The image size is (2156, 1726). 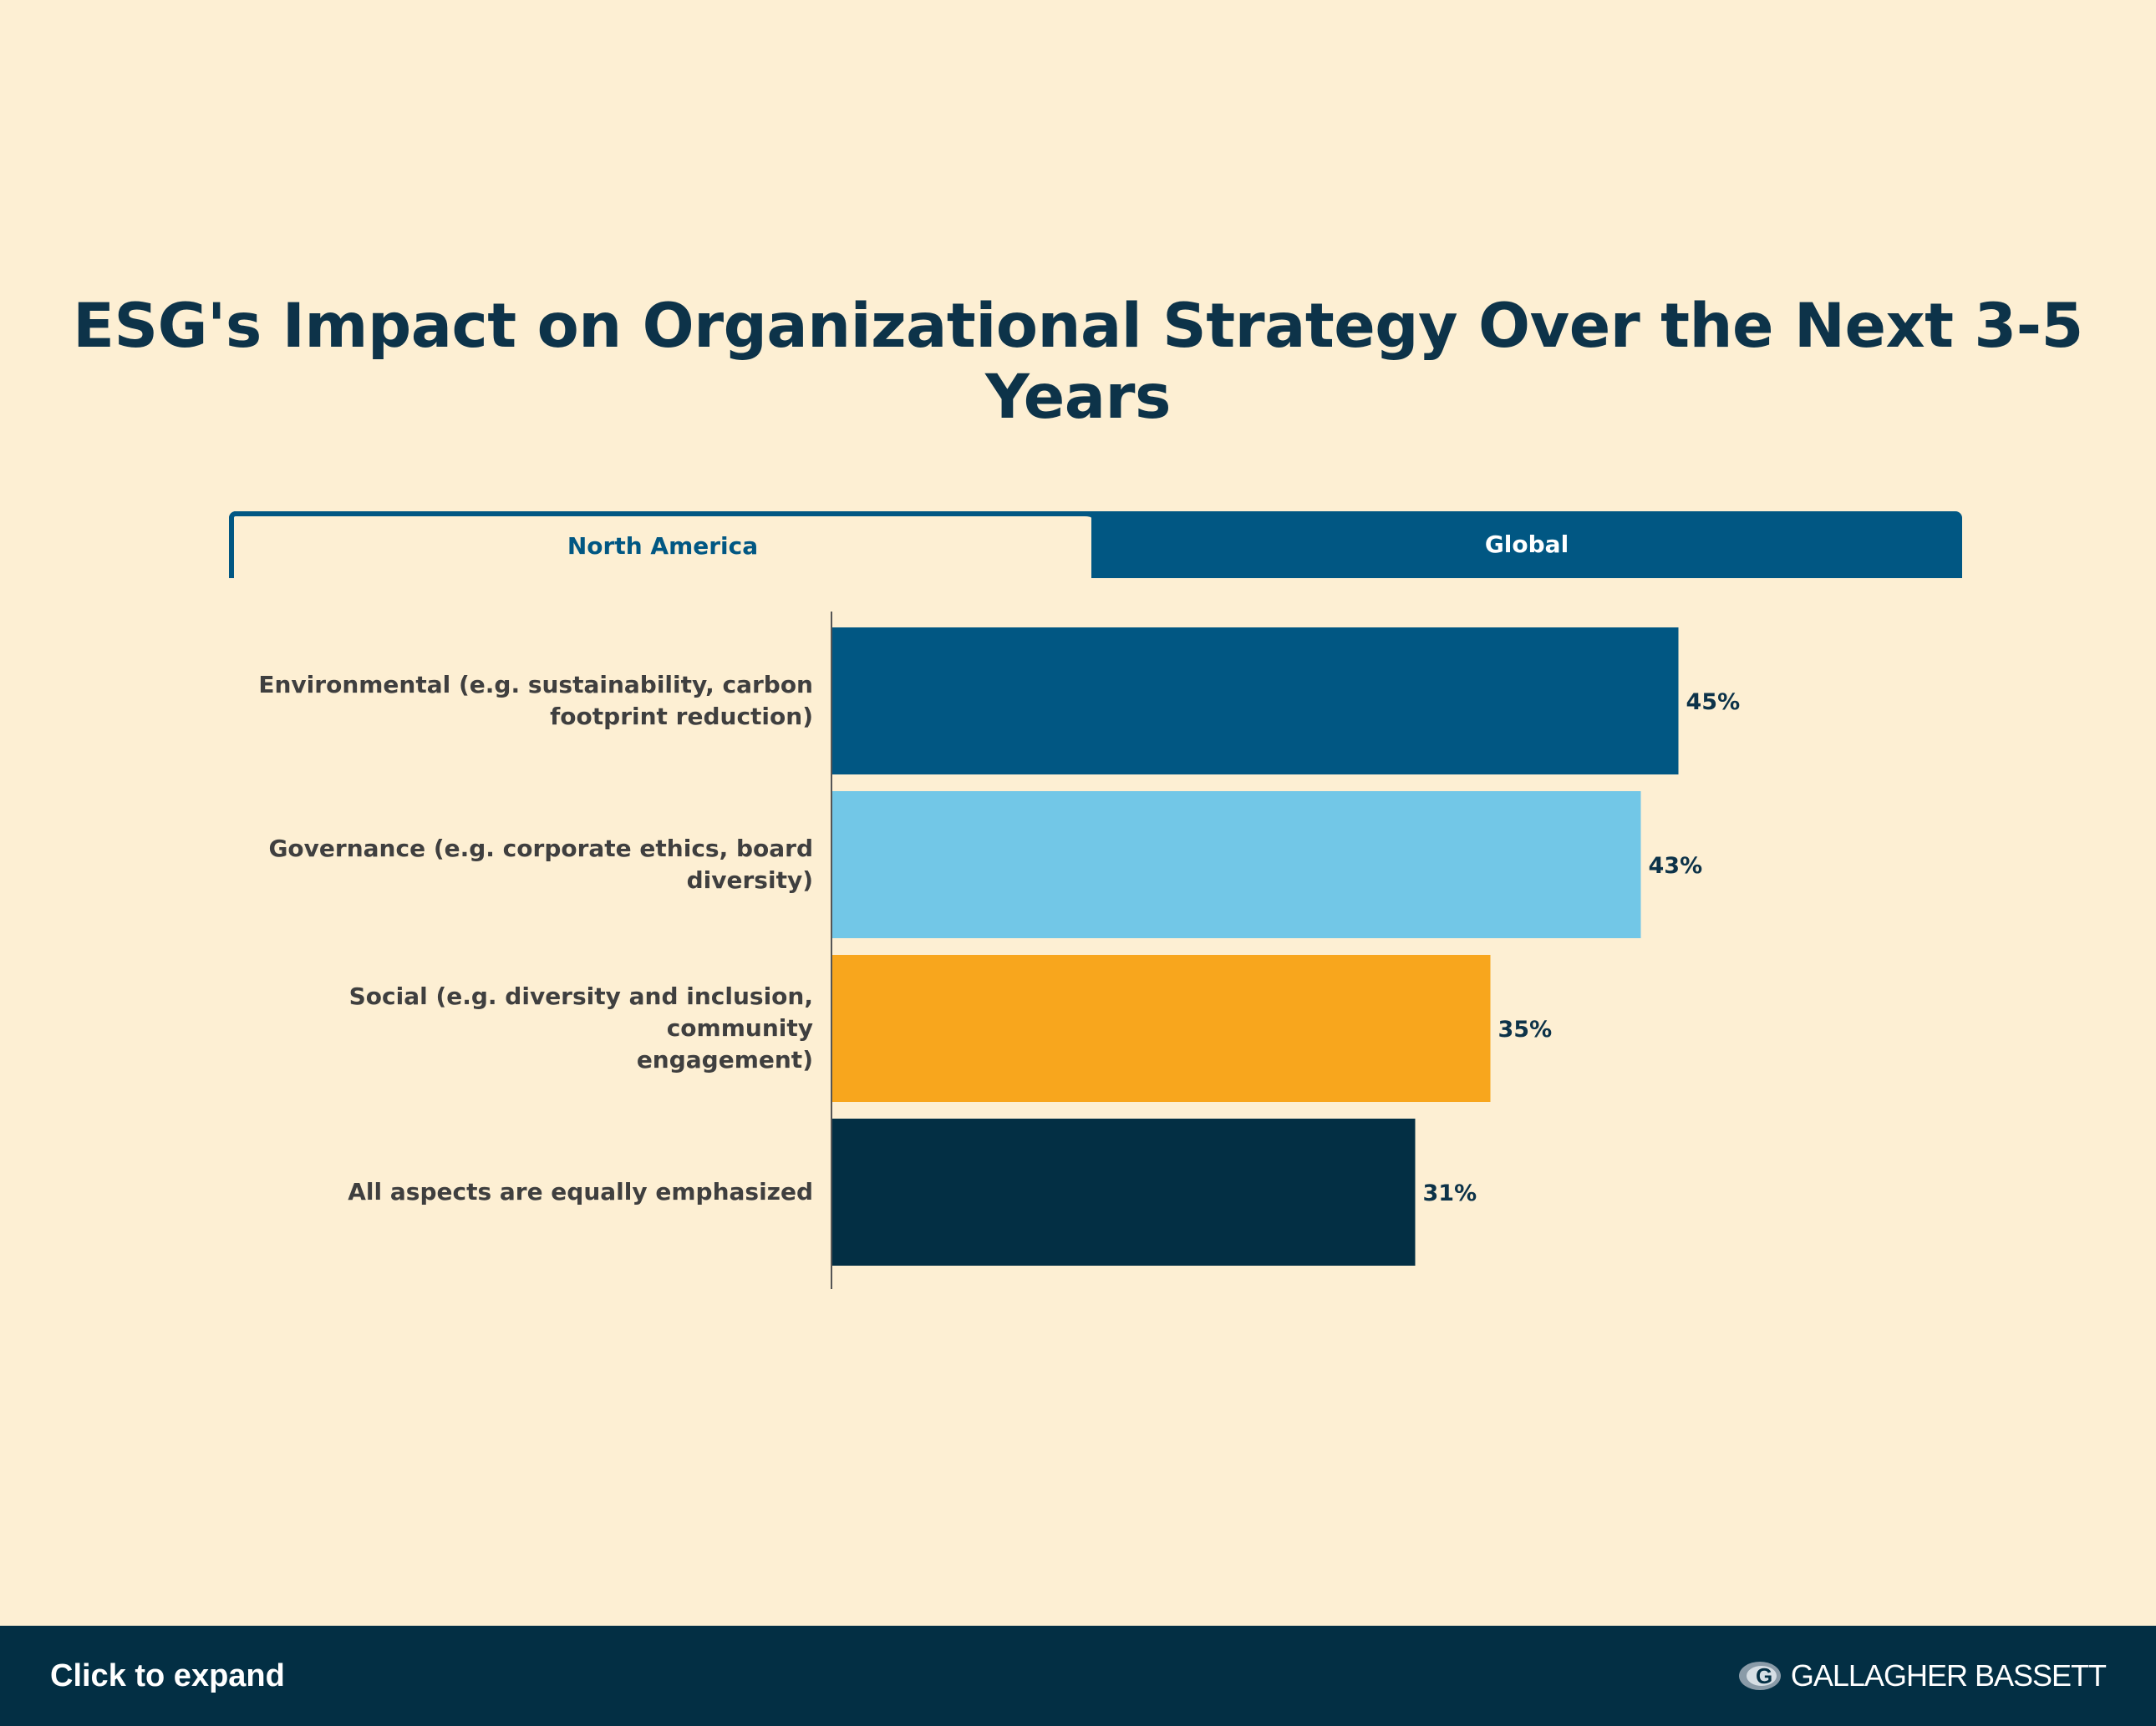 What do you see at coordinates (1948, 1675) in the screenshot?
I see `logo-text: GALLAGHER BASSETT` at bounding box center [1948, 1675].